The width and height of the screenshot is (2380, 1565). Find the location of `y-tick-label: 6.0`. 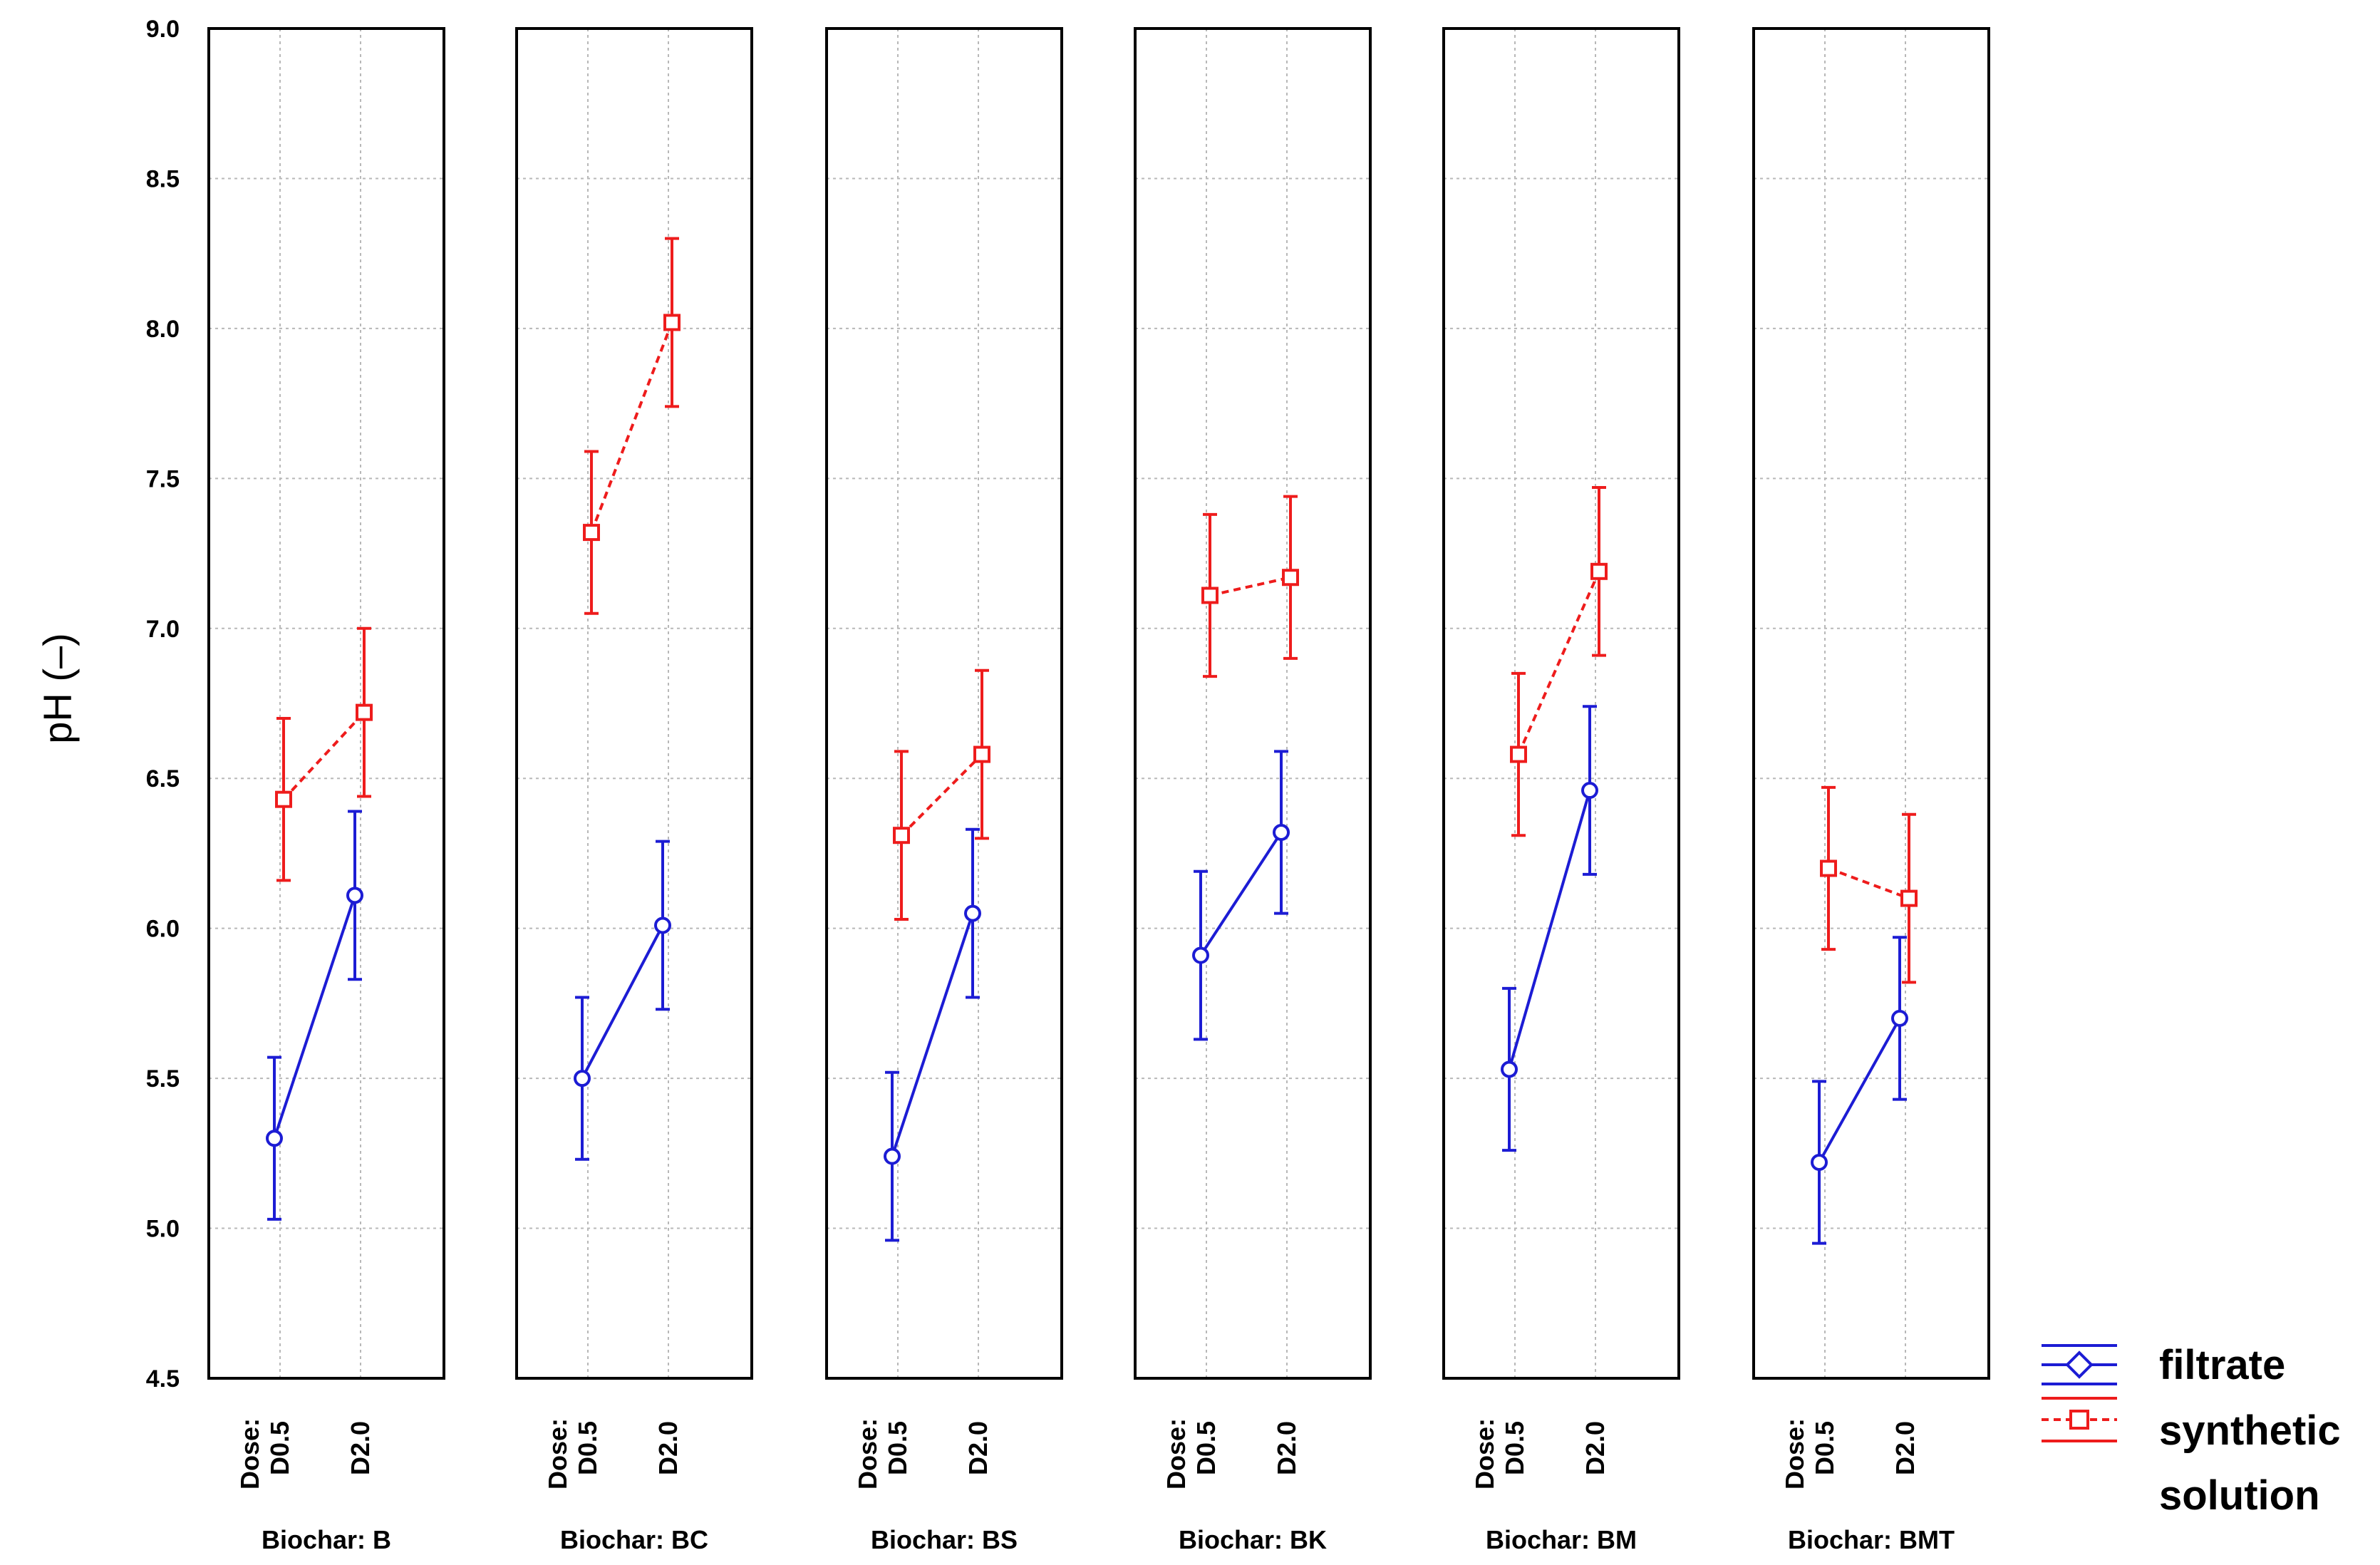

y-tick-label: 6.0 is located at coordinates (163, 929).